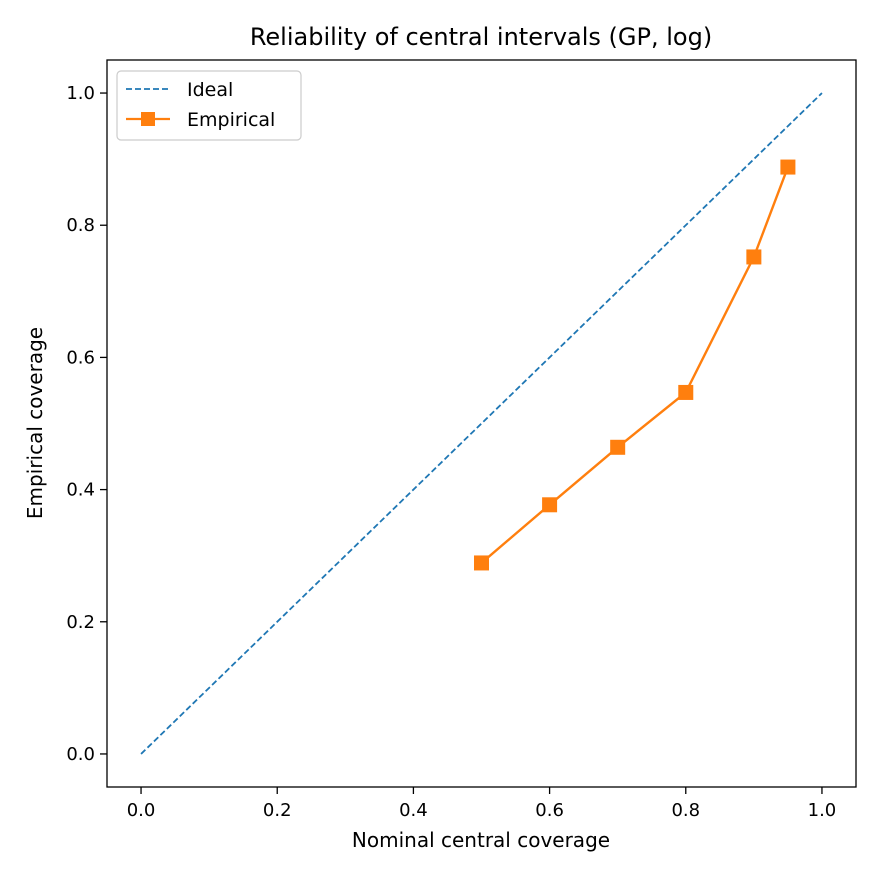  What do you see at coordinates (80, 93) in the screenshot?
I see `y-tick-label: 1.0` at bounding box center [80, 93].